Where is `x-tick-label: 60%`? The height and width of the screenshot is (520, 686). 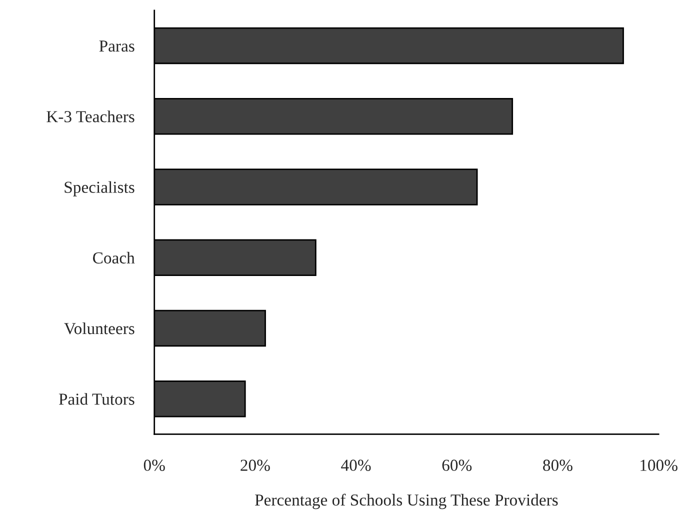
x-tick-label: 60% is located at coordinates (457, 465).